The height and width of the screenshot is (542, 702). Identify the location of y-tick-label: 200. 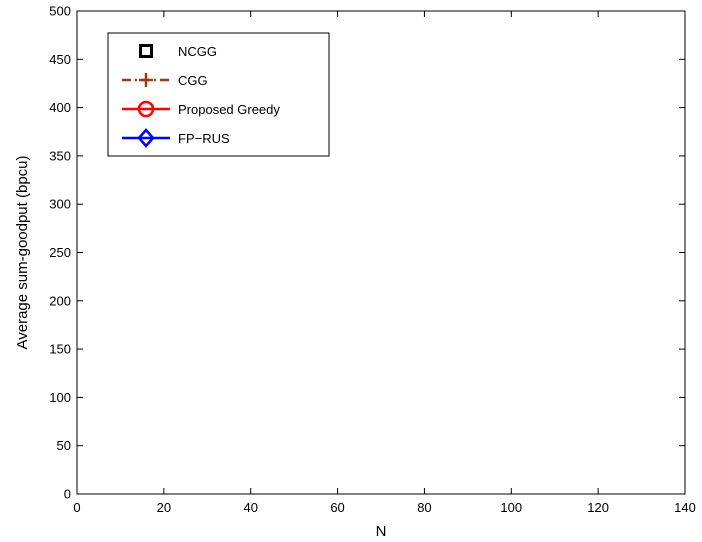
(60, 300).